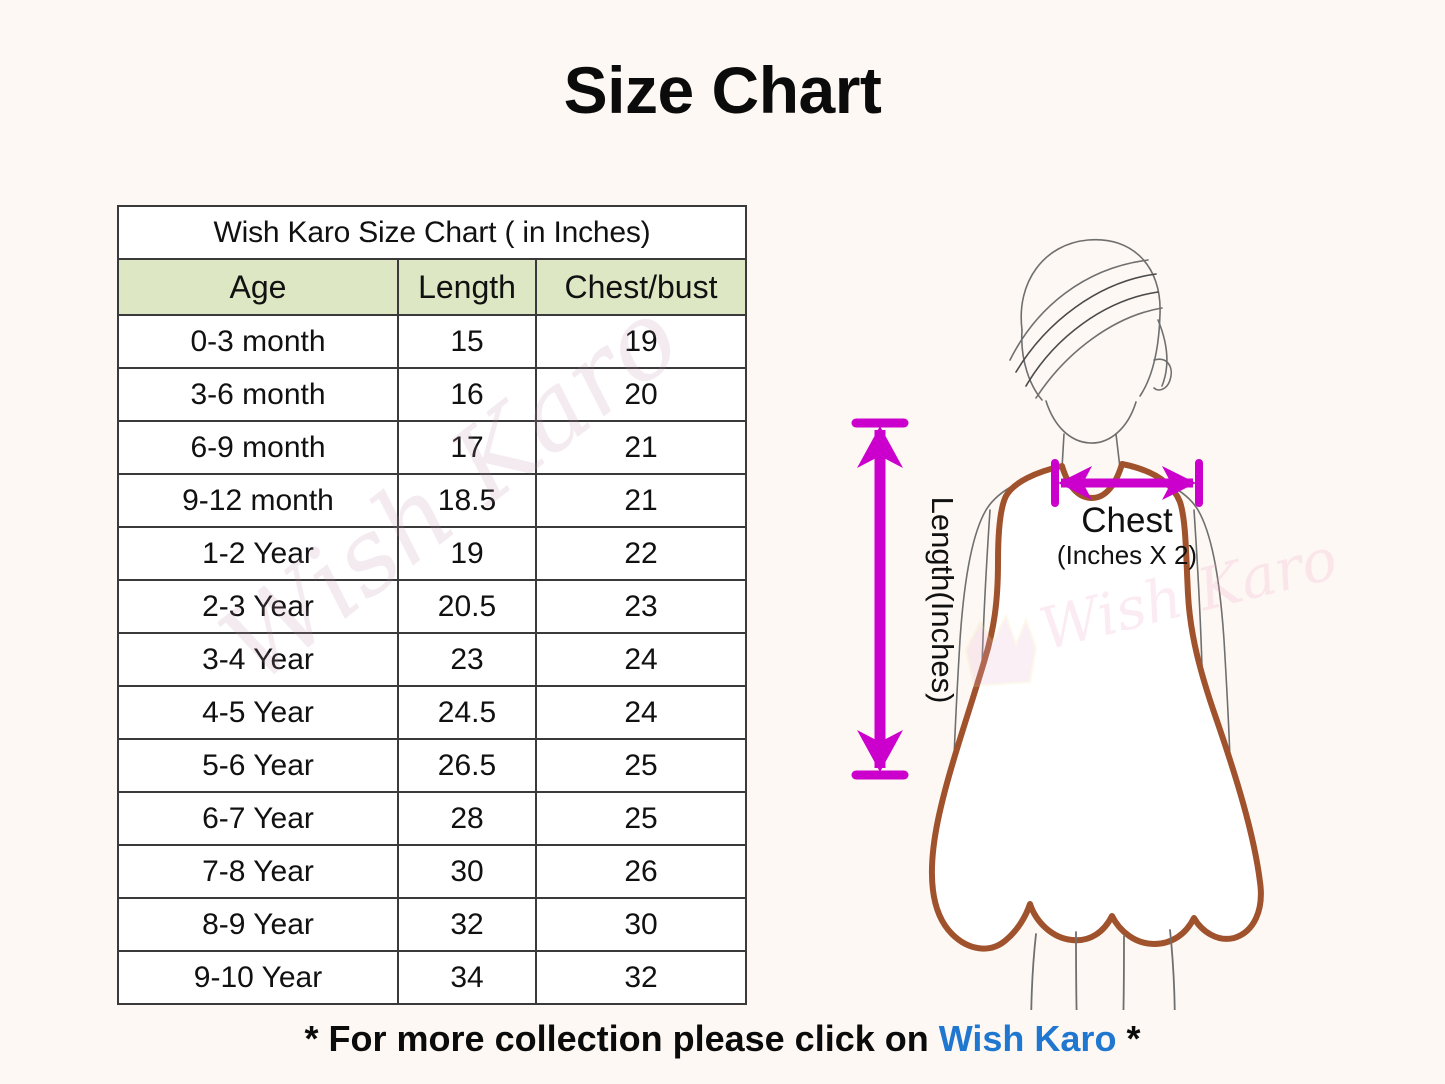  Describe the element at coordinates (1127, 520) in the screenshot. I see `chest-measurement-label: Chest` at that location.